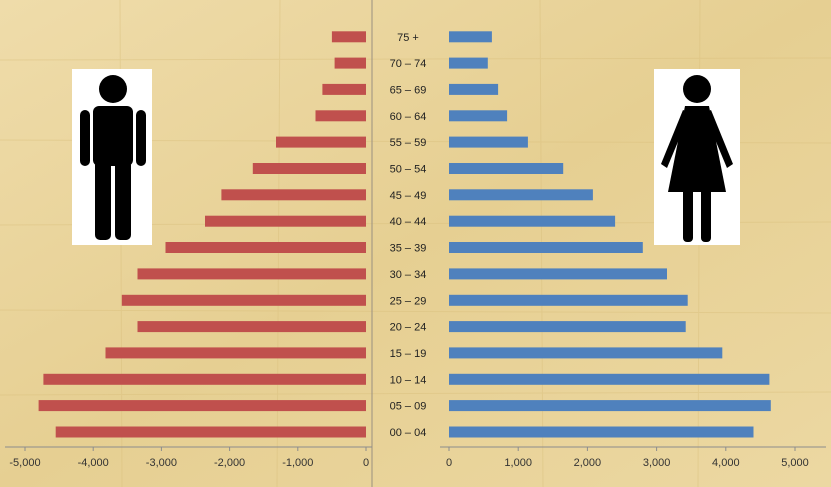  I want to click on category-label: 30 – 34, so click(408, 275).